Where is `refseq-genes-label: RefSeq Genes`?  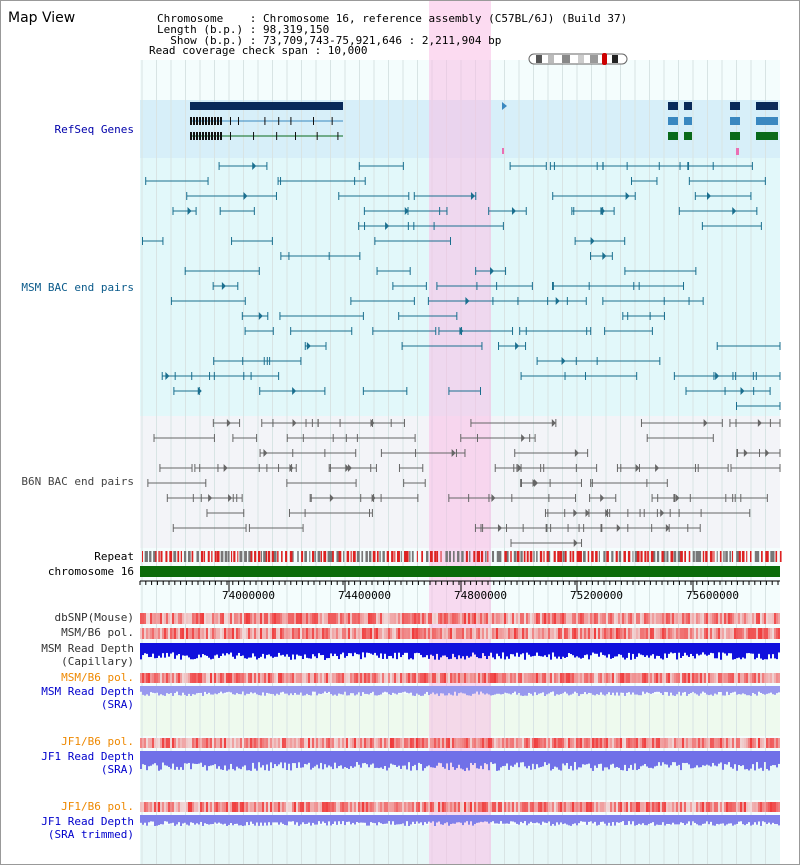 refseq-genes-label: RefSeq Genes is located at coordinates (94, 129).